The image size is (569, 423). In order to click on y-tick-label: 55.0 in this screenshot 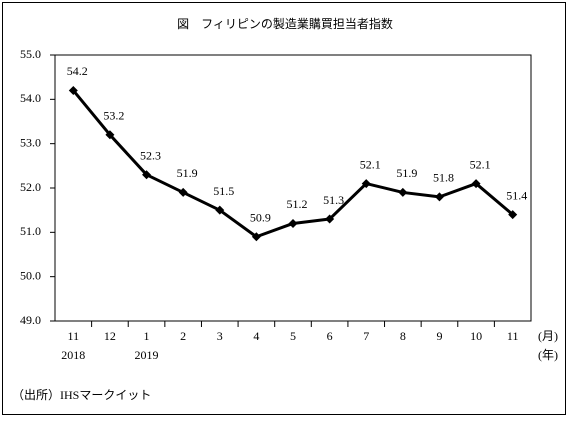, I will do `click(30, 54)`.